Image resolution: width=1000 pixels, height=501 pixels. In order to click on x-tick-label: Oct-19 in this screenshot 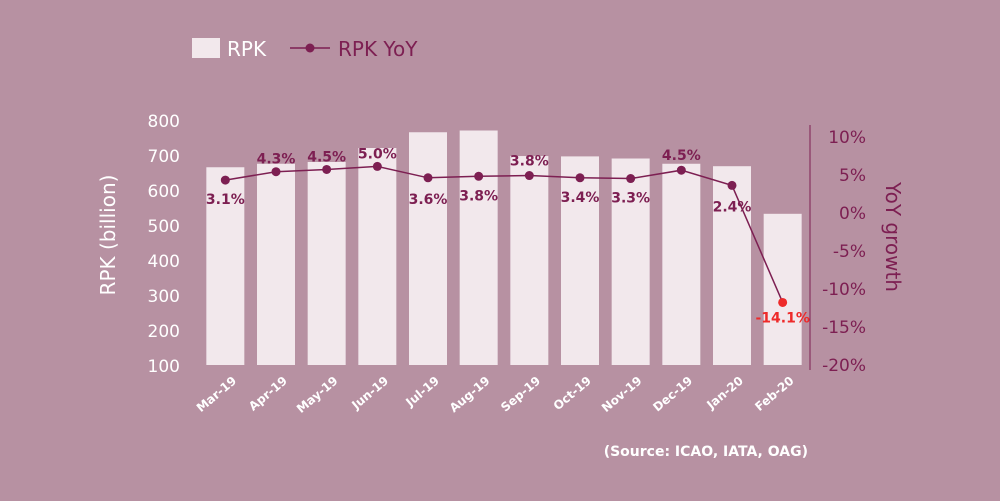, I will do `click(572, 393)`.